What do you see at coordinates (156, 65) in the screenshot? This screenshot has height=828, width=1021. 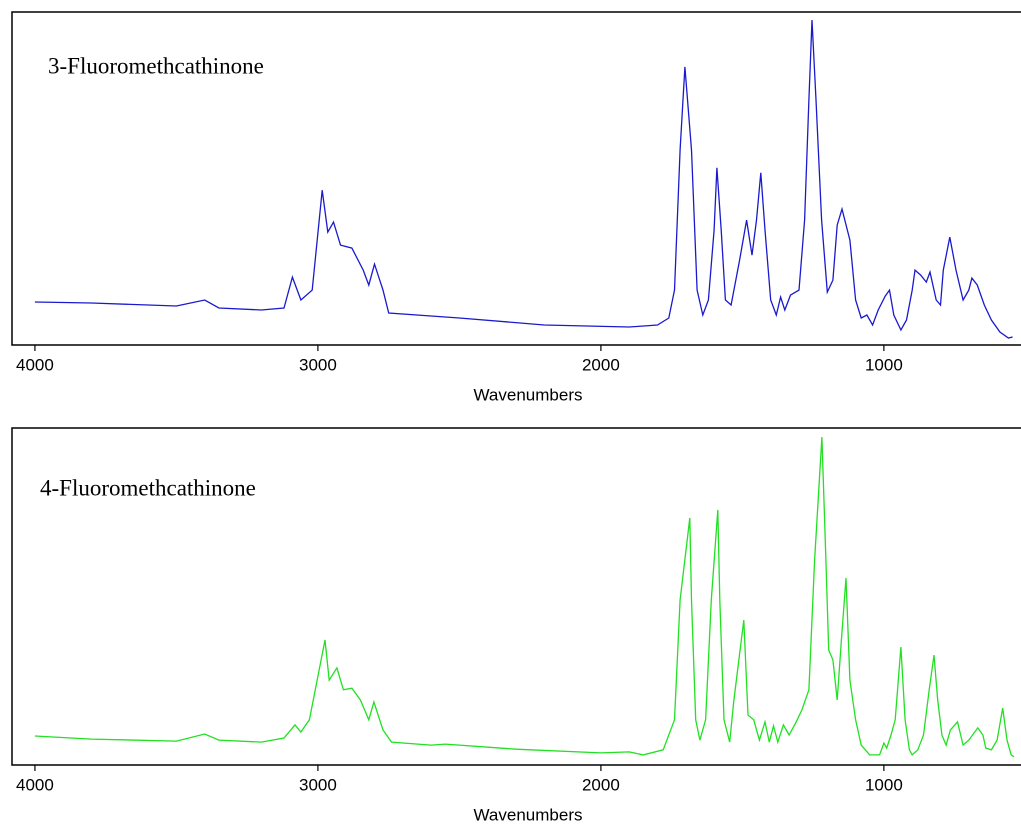 I see `annotation: 3-Fluoromethcathinone` at bounding box center [156, 65].